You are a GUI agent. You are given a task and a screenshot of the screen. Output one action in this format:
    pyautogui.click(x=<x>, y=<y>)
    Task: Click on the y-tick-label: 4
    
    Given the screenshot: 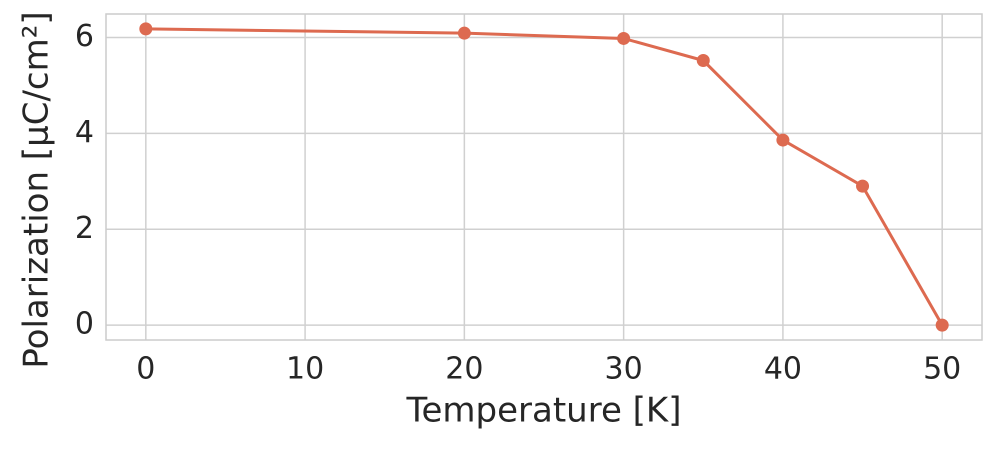 What is the action you would take?
    pyautogui.click(x=84, y=132)
    